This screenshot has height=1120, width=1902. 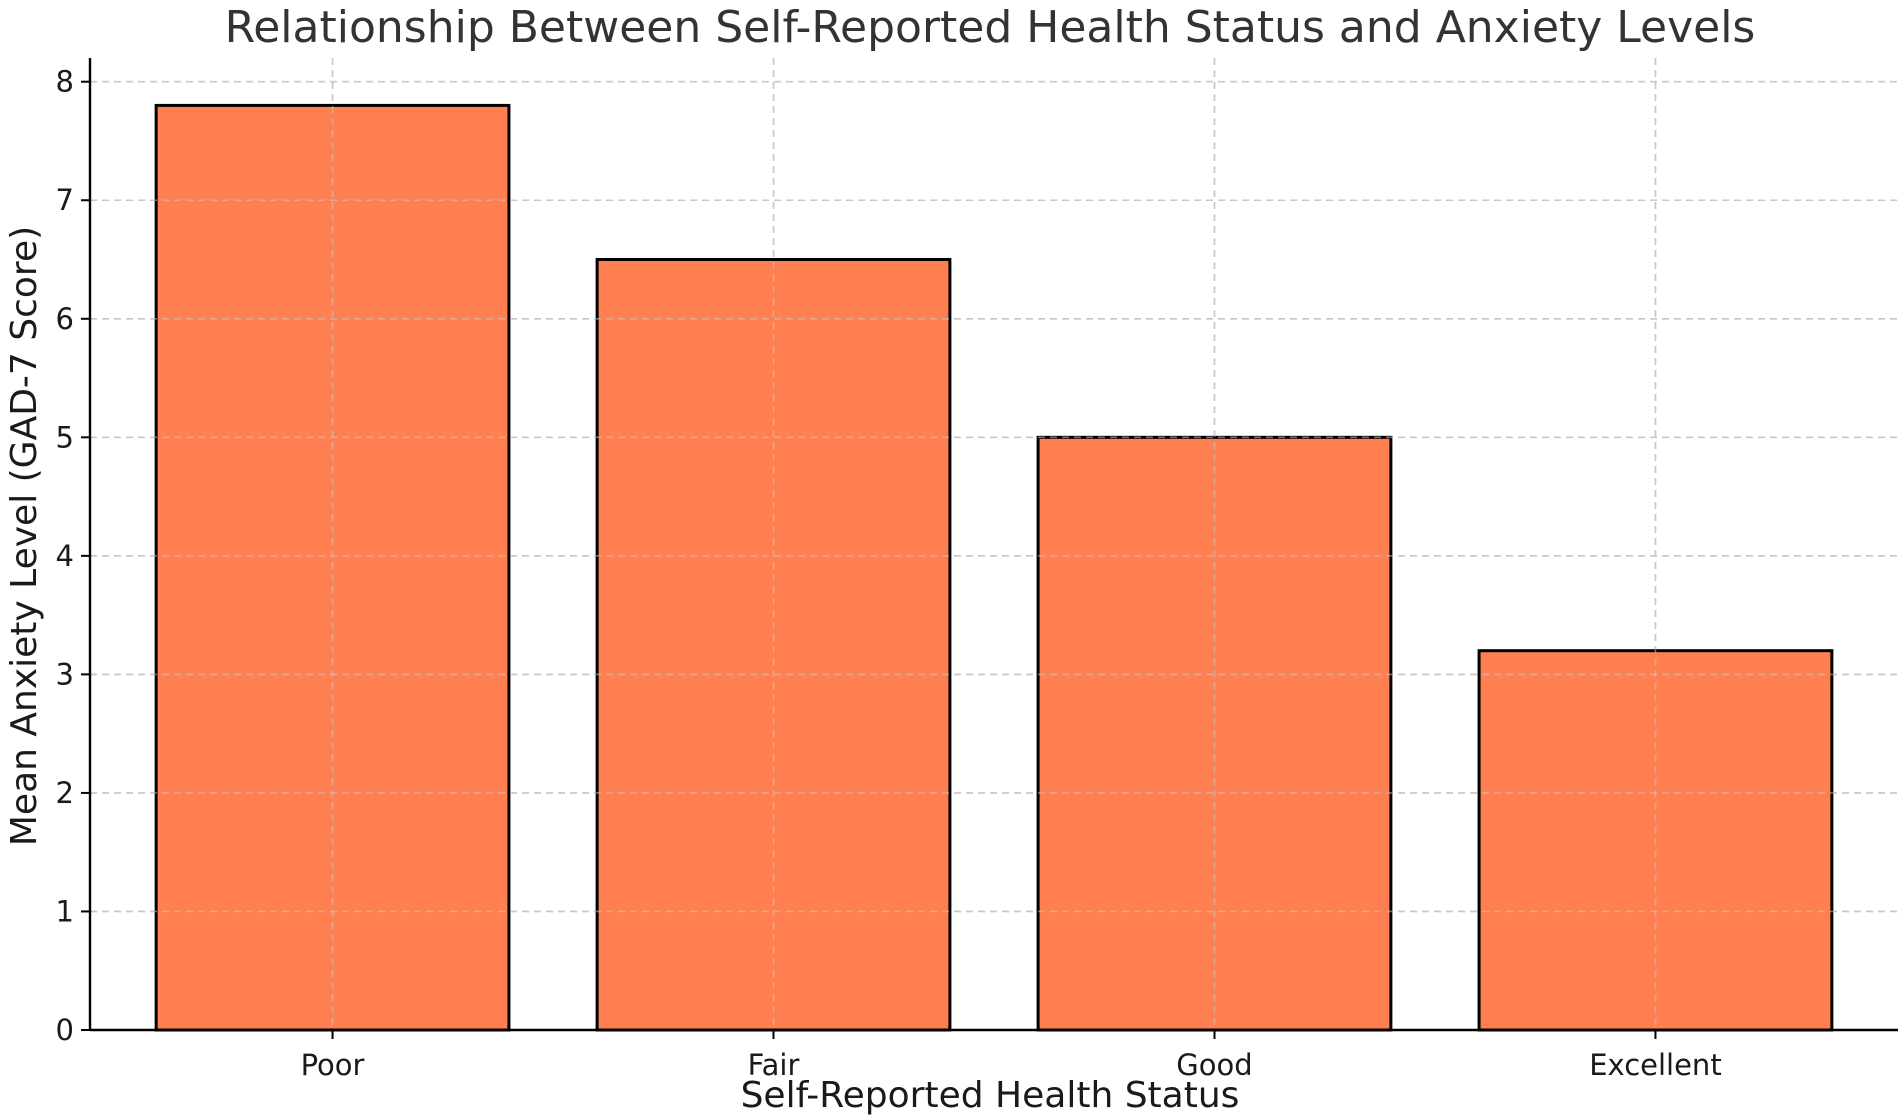 I want to click on y-tick-label-4: 4, so click(x=65, y=556).